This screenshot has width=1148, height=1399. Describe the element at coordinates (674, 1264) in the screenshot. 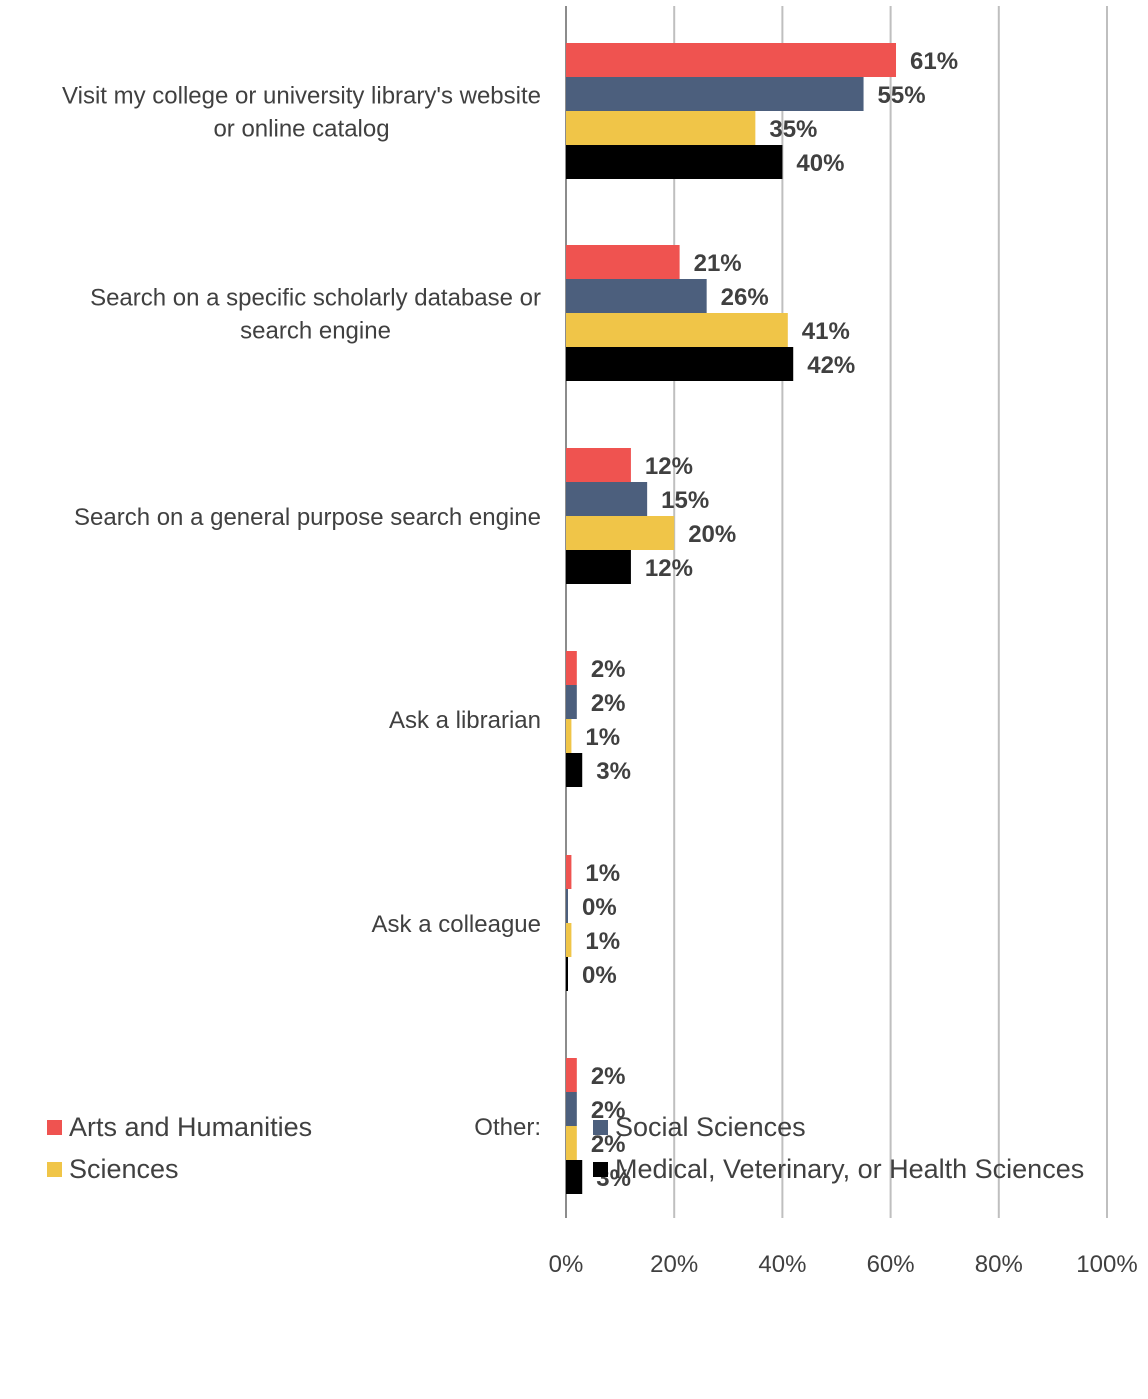

I see `x-tick-label: 20%` at that location.